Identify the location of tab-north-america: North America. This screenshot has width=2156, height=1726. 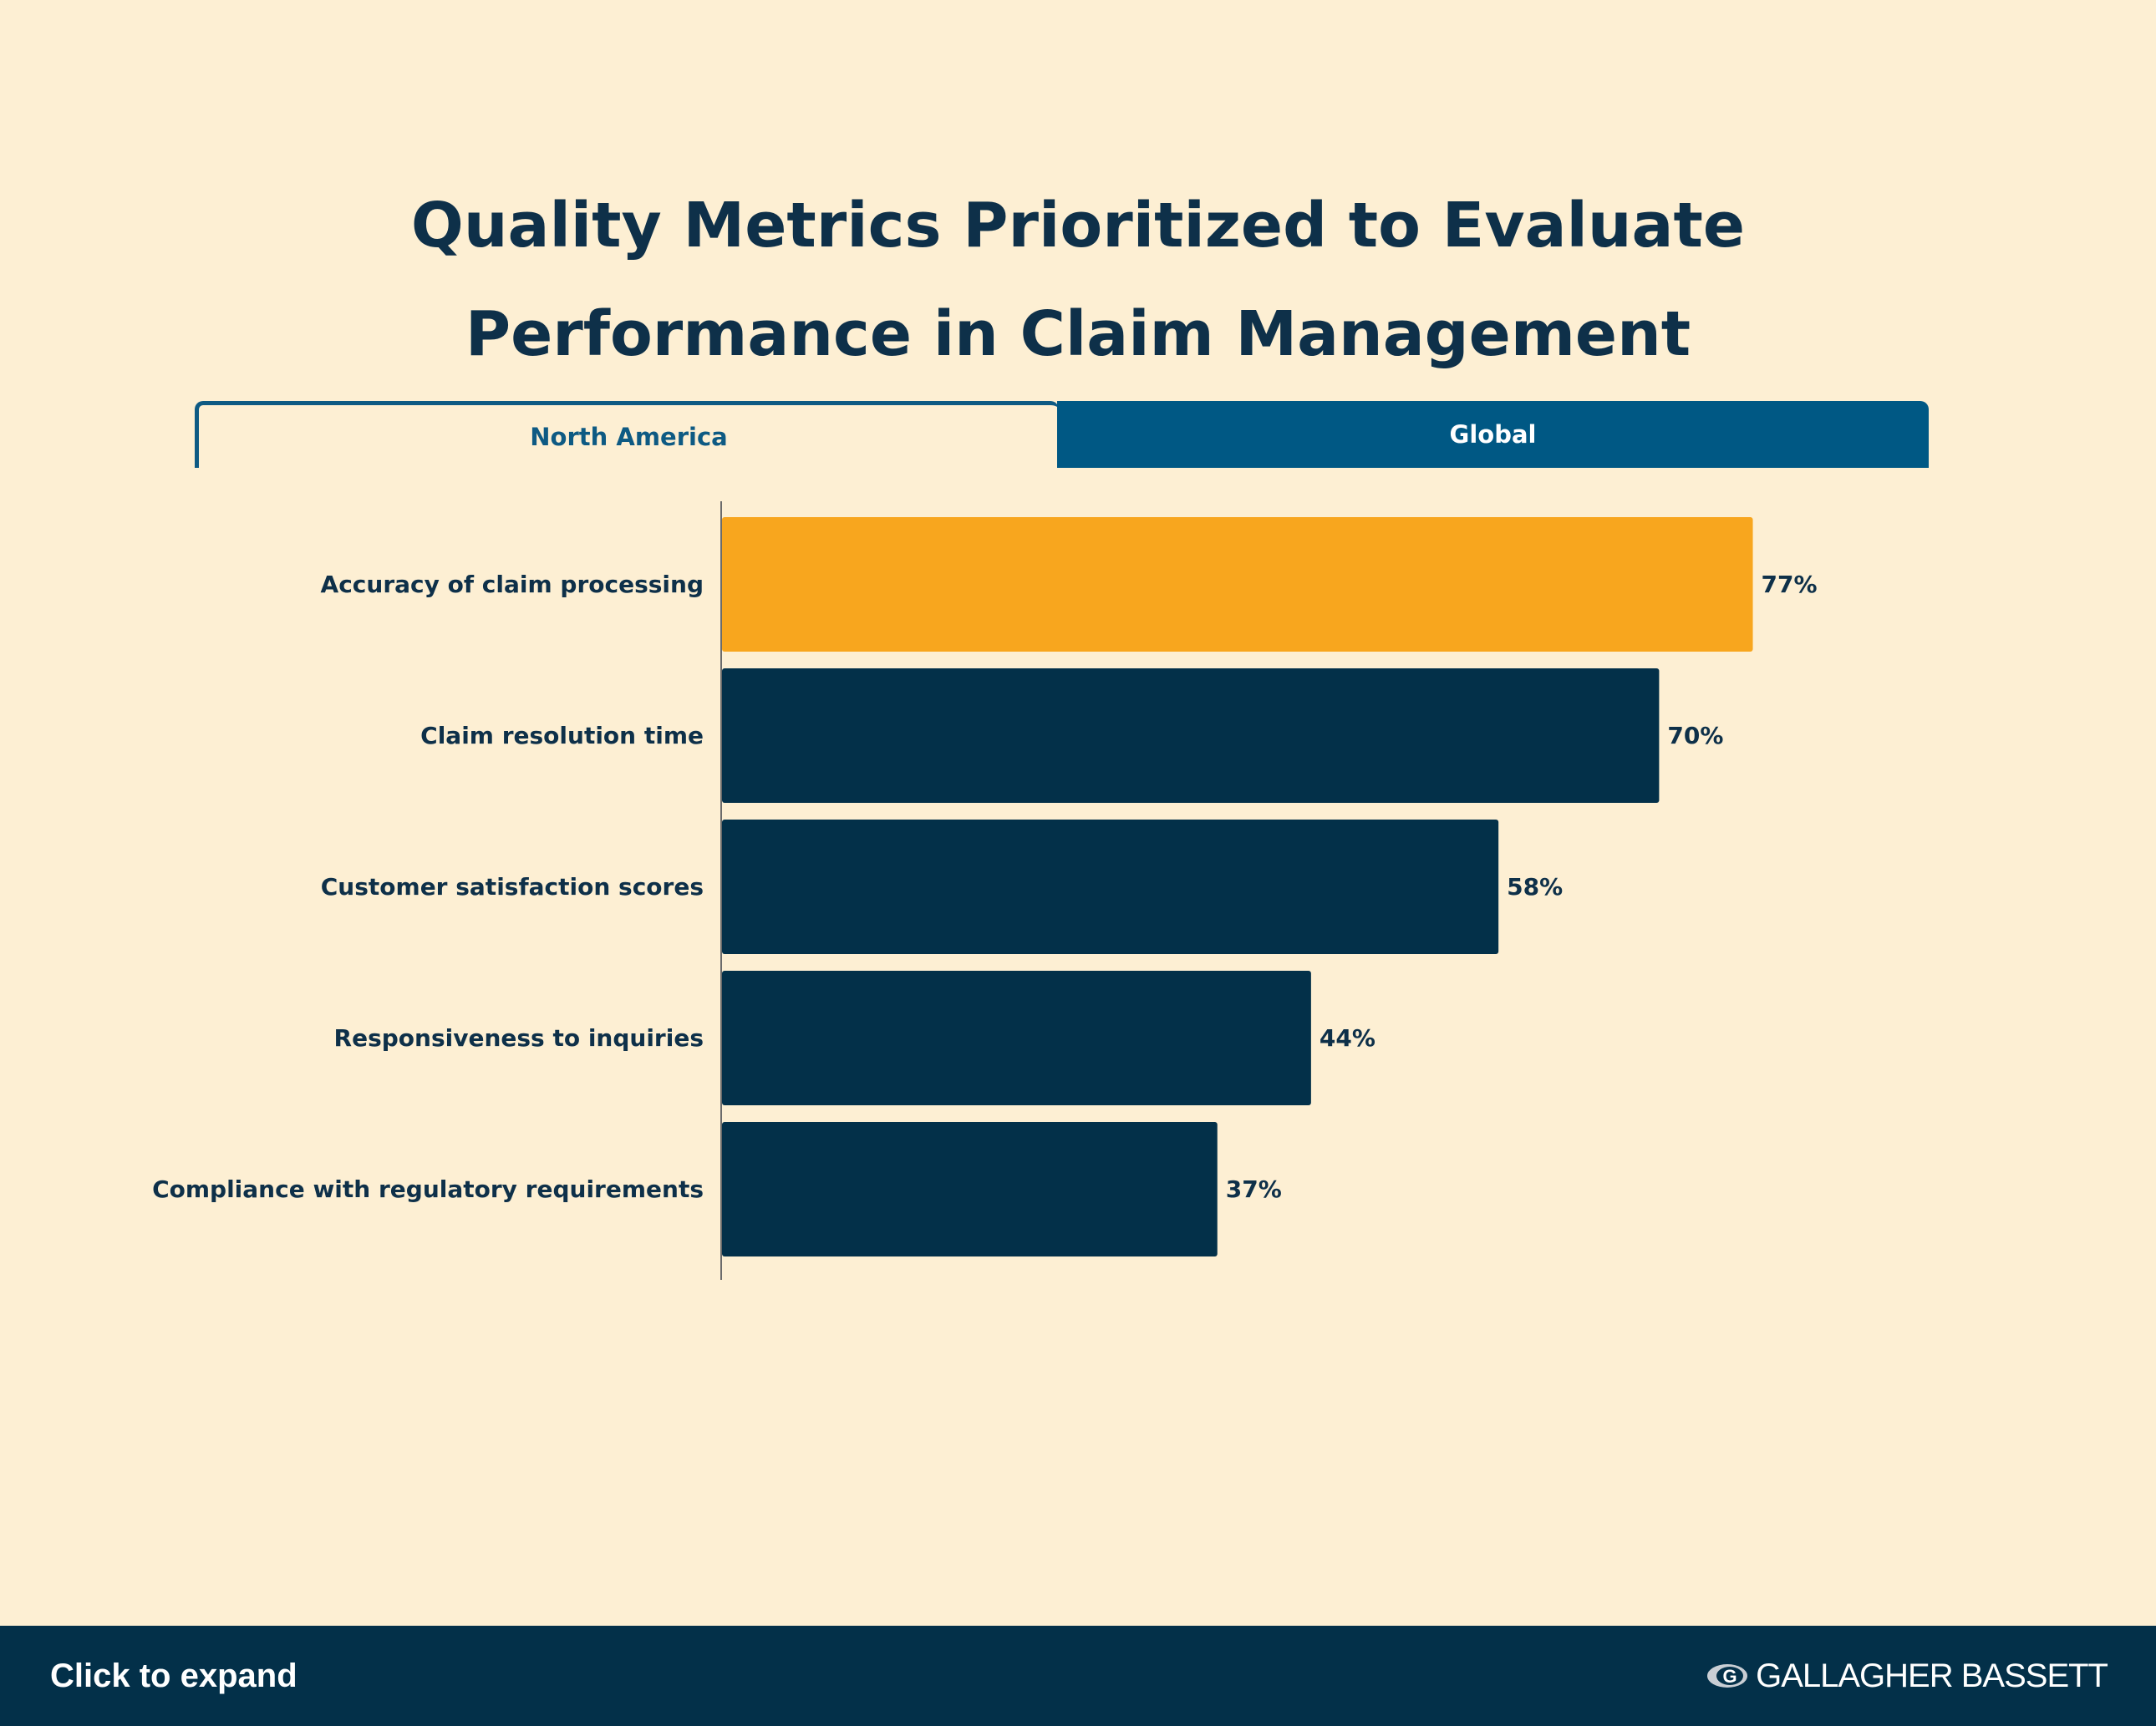
(627, 434).